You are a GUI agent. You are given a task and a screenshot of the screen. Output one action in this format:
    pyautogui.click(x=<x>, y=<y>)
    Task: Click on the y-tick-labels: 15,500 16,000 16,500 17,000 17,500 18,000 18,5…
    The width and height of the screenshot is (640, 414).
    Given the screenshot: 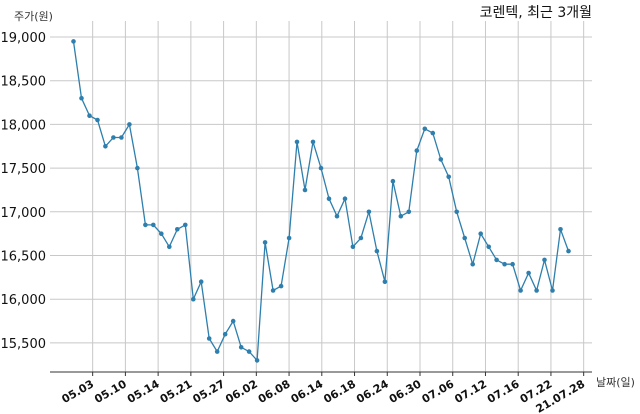 What is the action you would take?
    pyautogui.click(x=24, y=191)
    